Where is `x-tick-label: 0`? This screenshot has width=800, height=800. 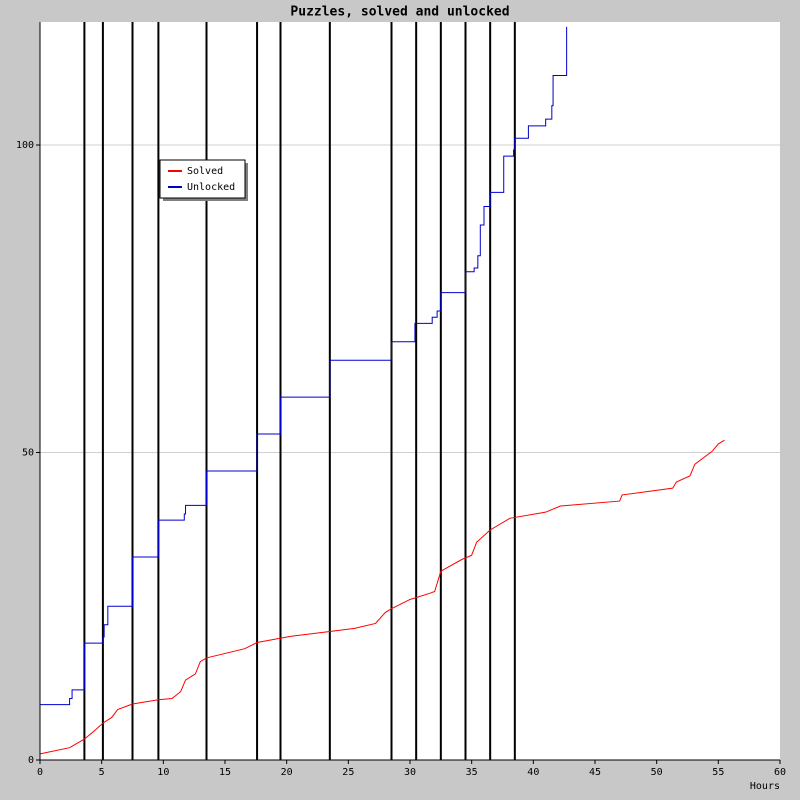
x-tick-label: 0 is located at coordinates (40, 772).